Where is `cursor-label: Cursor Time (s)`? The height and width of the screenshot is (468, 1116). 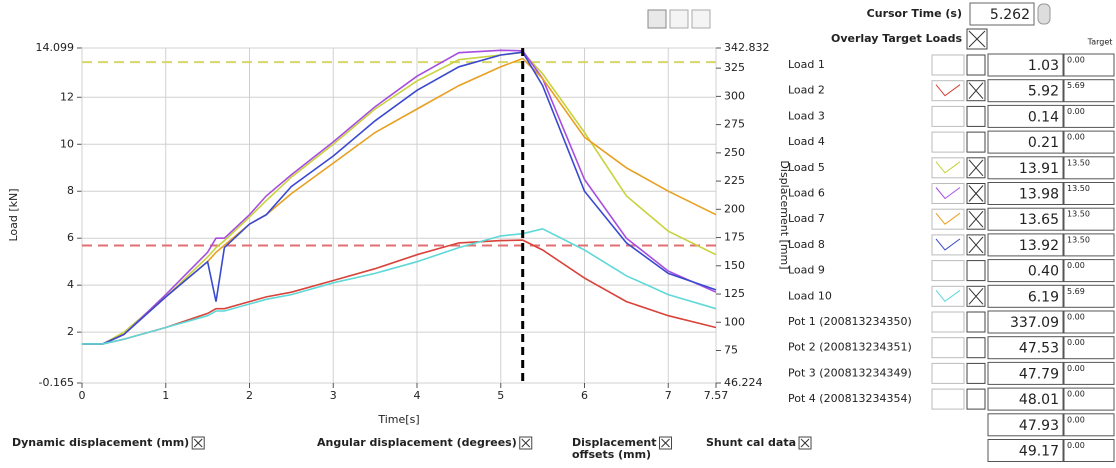 cursor-label: Cursor Time (s) is located at coordinates (914, 13).